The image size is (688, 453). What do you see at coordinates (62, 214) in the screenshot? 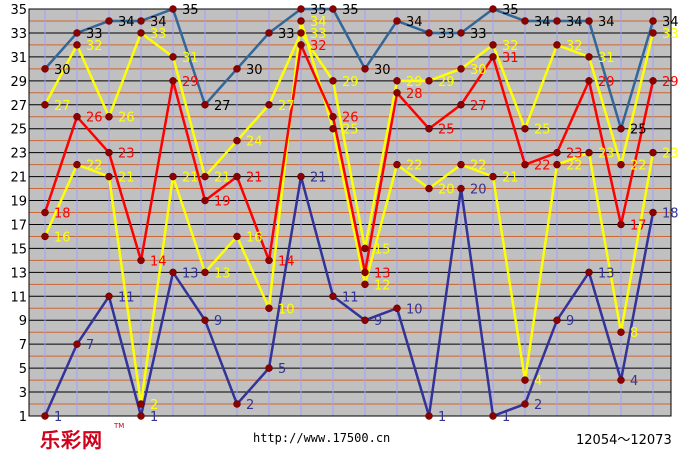
I see `data-label: 18` at bounding box center [62, 214].